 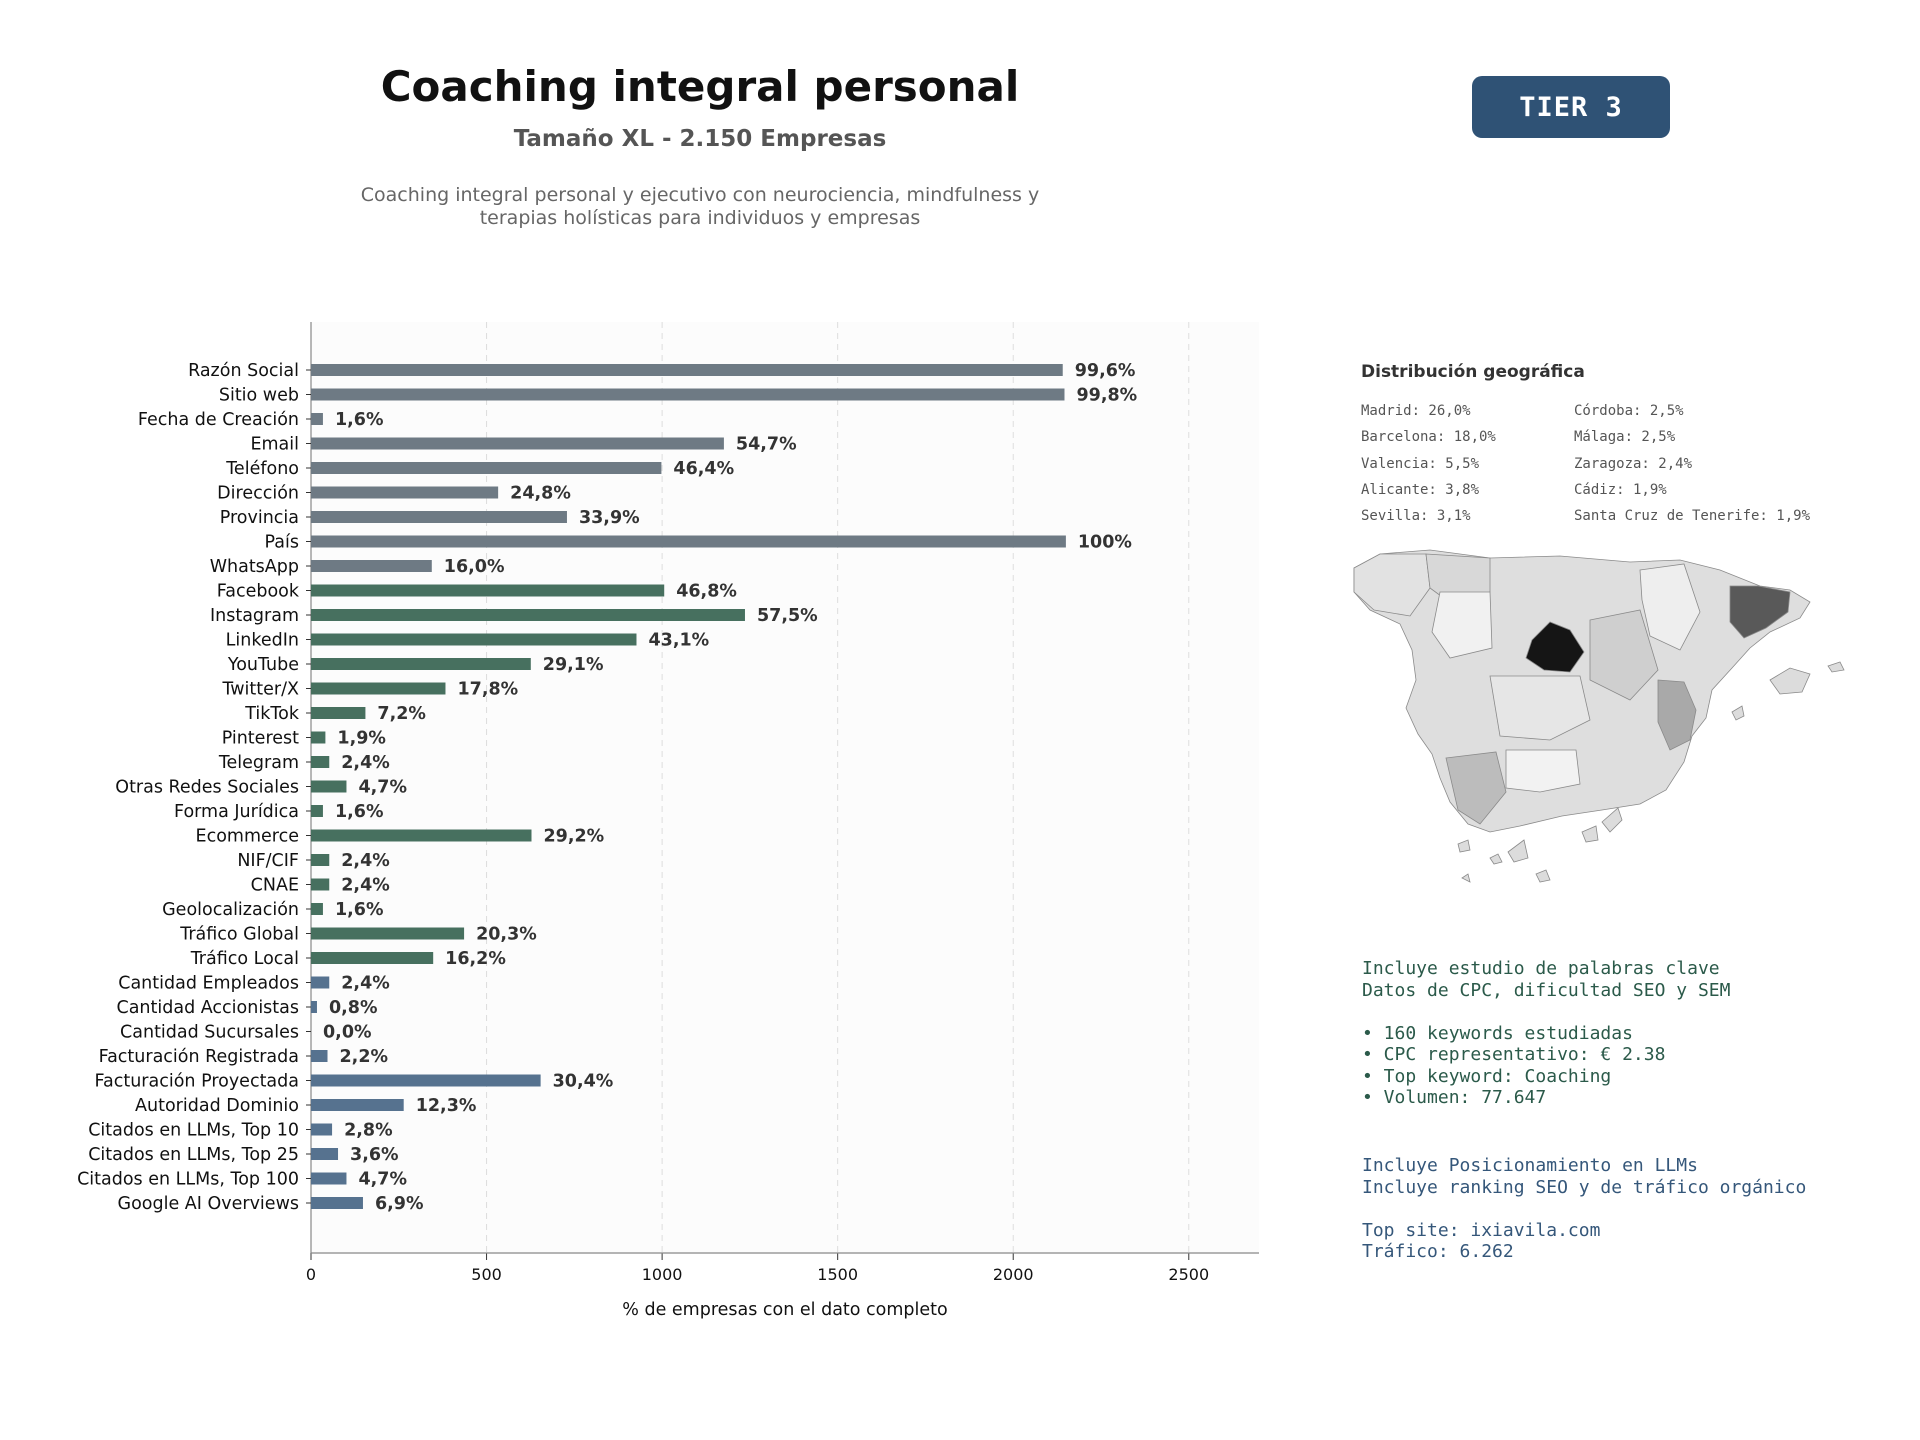 I want to click on value-label: 29,1%, so click(x=573, y=665).